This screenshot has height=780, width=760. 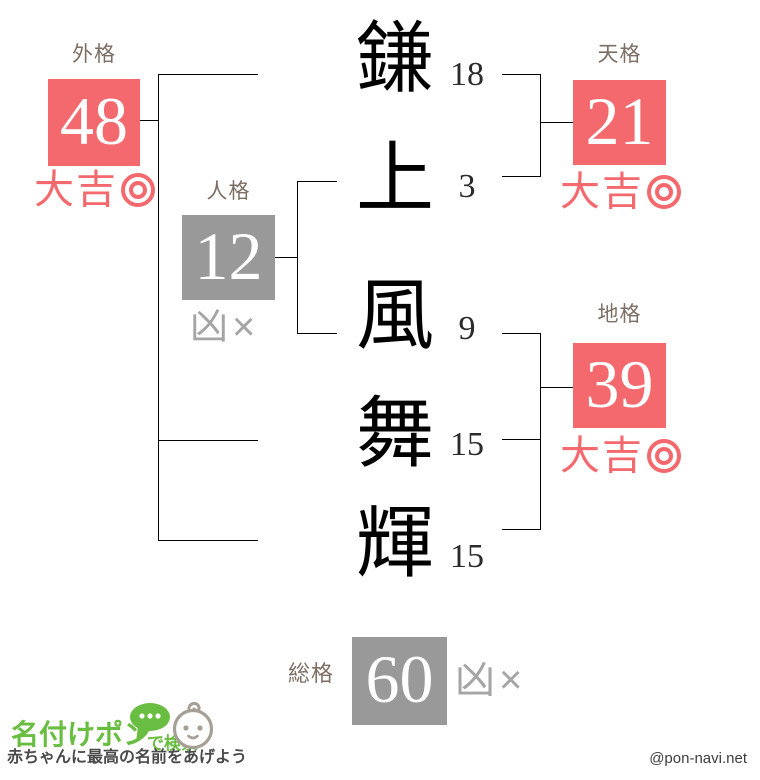 I want to click on gaikaku-score-value: 48, so click(x=94, y=120).